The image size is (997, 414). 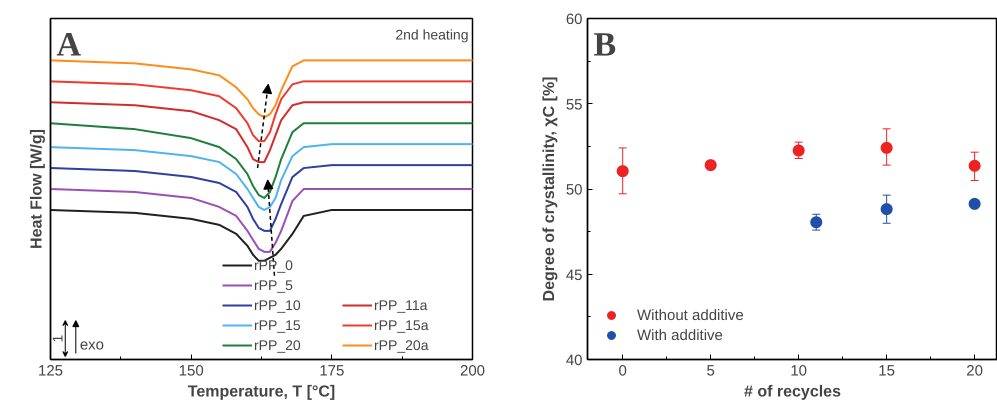 What do you see at coordinates (432, 34) in the screenshot?
I see `text: 2nd heating` at bounding box center [432, 34].